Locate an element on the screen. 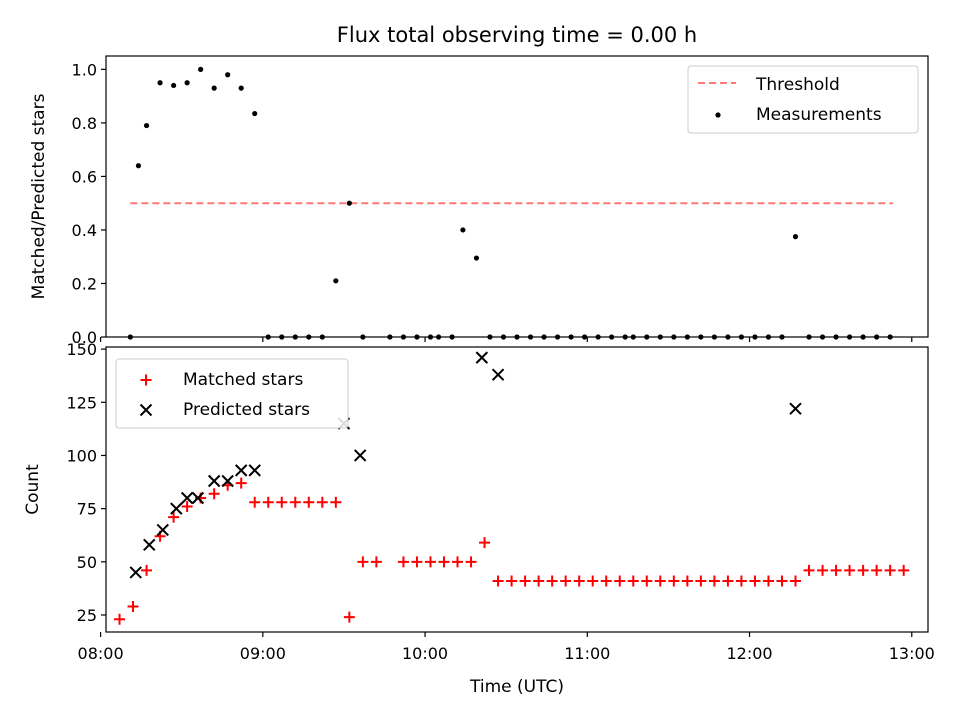 This screenshot has height=724, width=960. bottom-y-tick-label: 150 is located at coordinates (81, 349).